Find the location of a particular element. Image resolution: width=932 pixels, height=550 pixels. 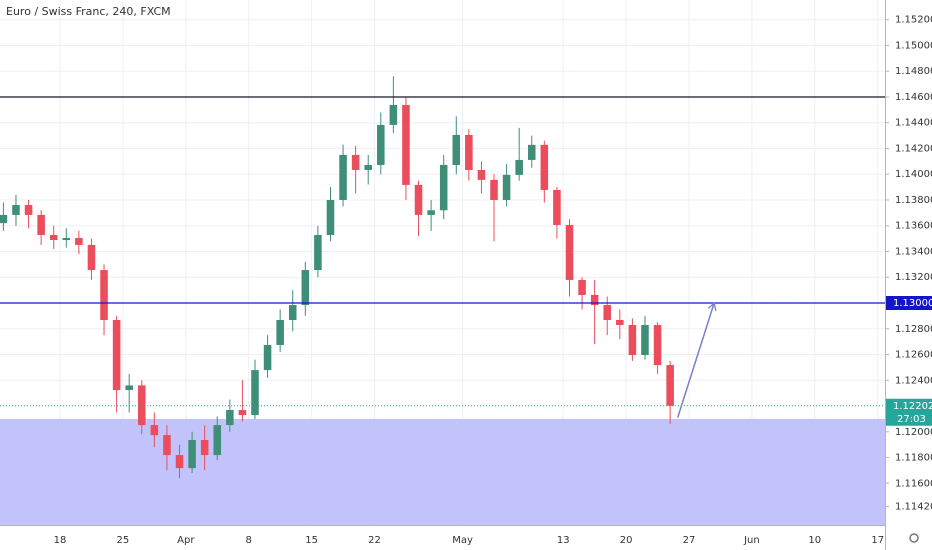

y-tick-label: 1.15200 is located at coordinates (913, 20).